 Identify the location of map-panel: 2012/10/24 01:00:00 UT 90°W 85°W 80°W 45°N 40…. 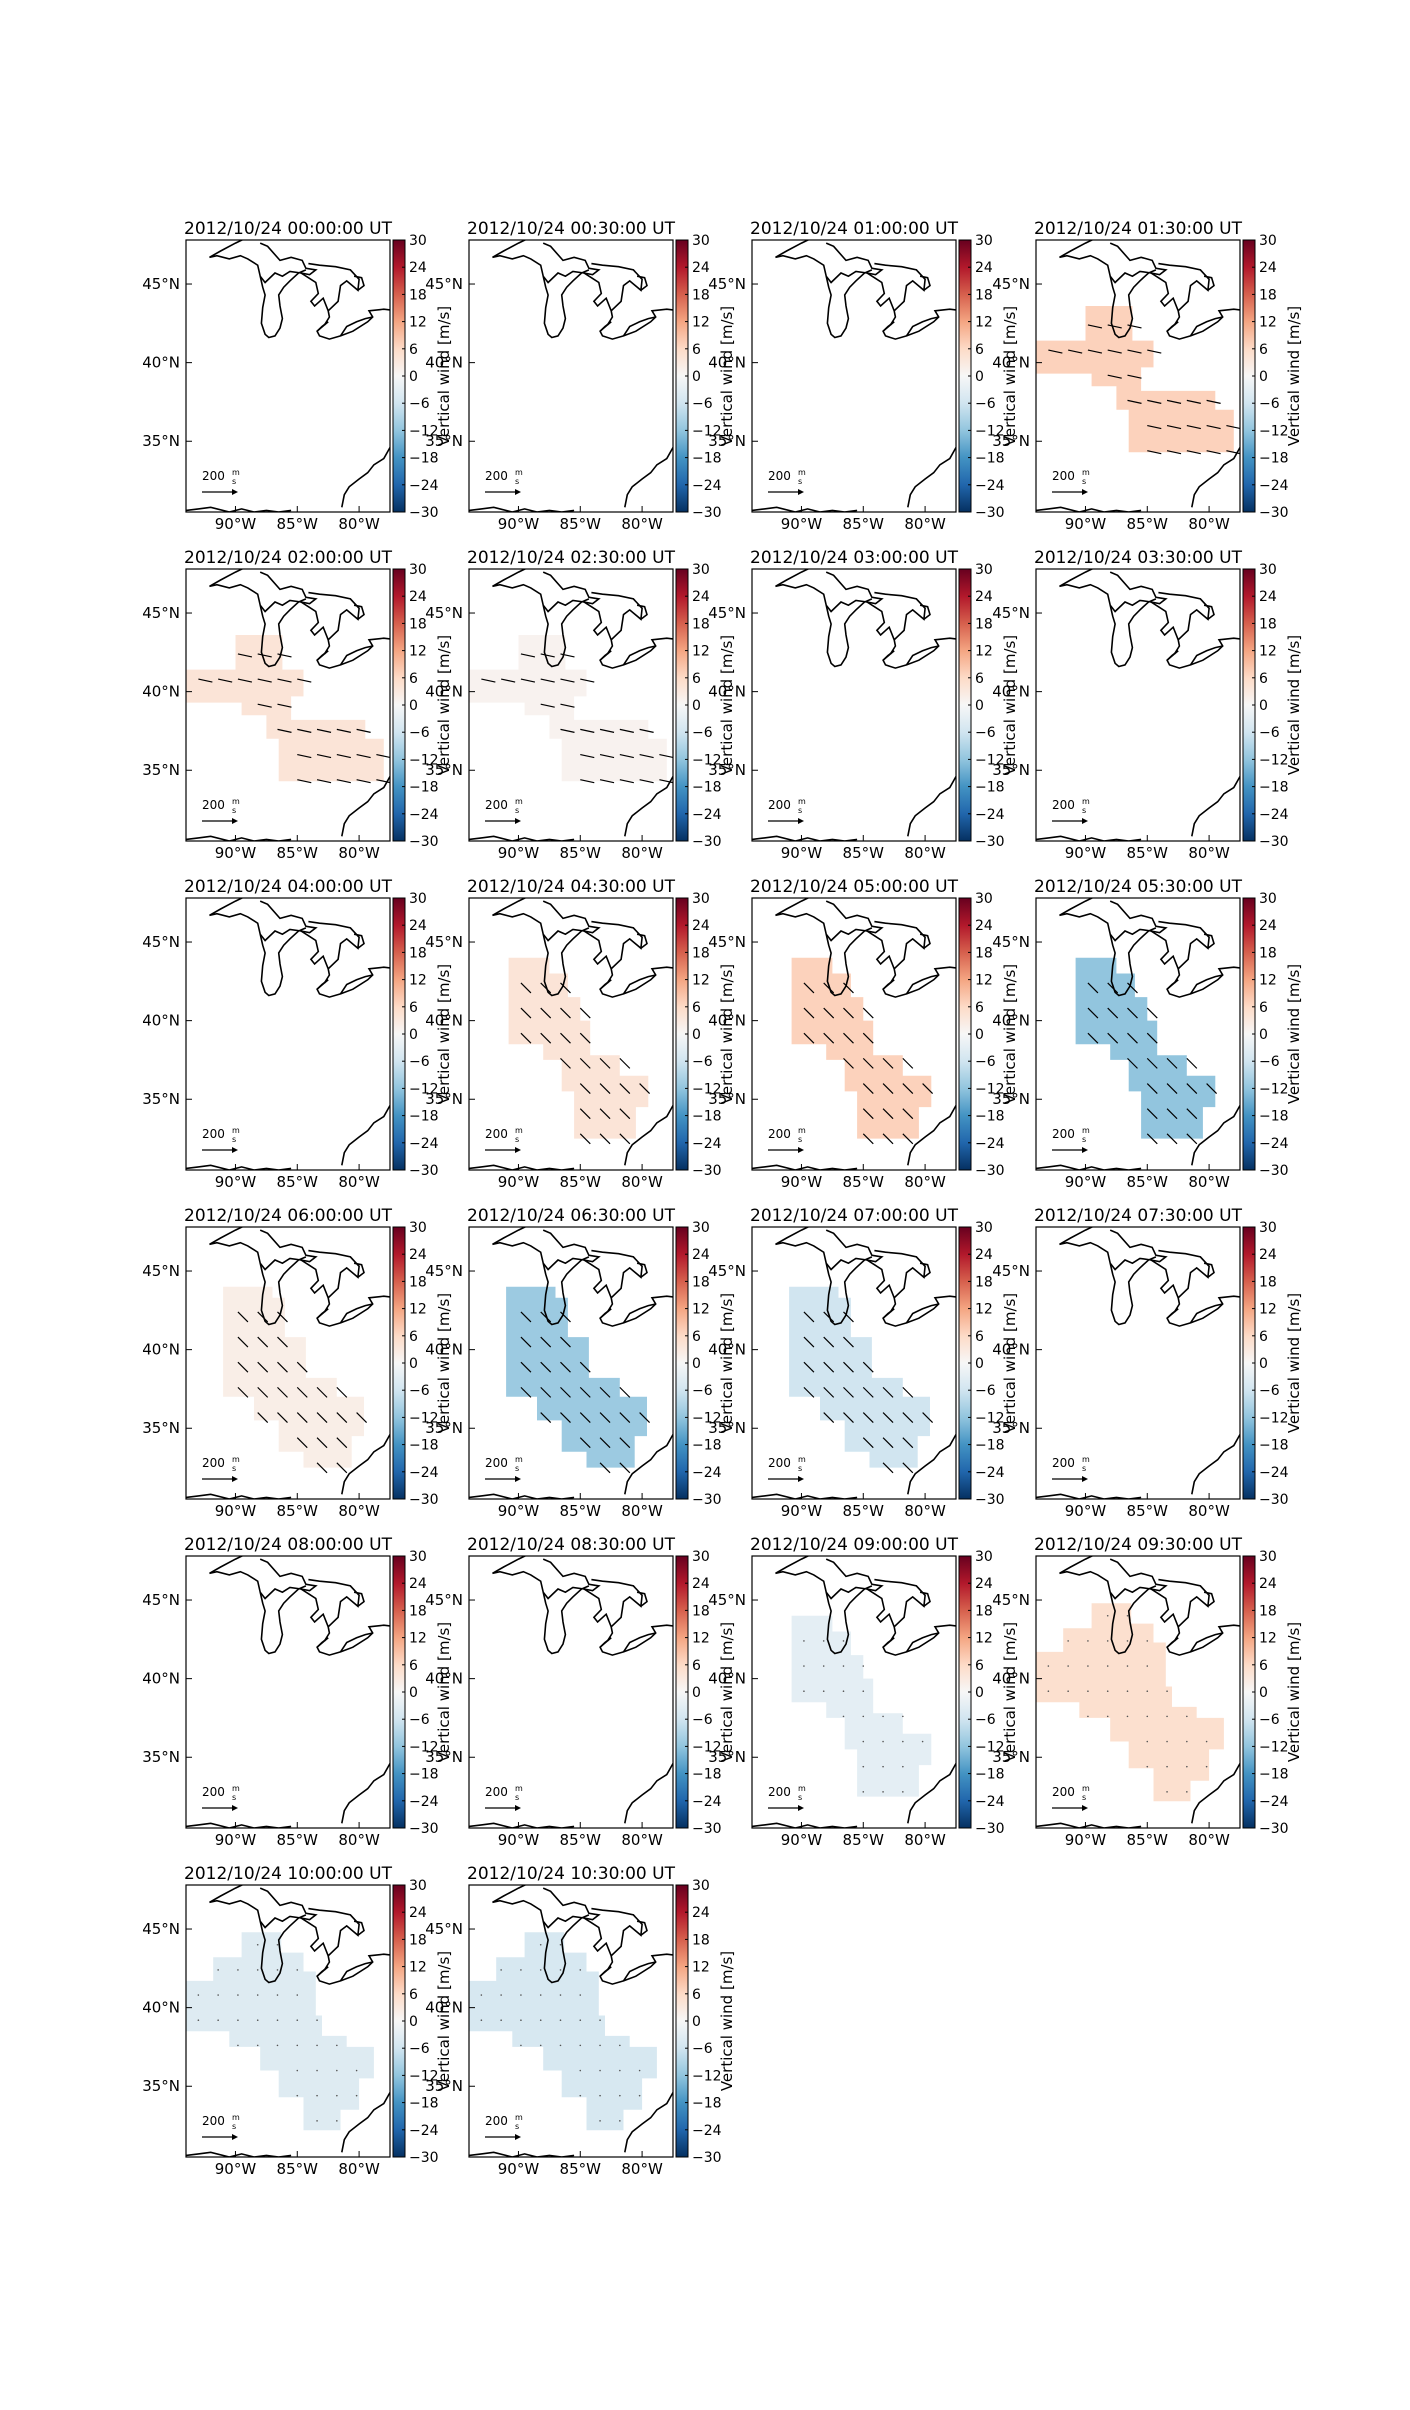
(863, 376).